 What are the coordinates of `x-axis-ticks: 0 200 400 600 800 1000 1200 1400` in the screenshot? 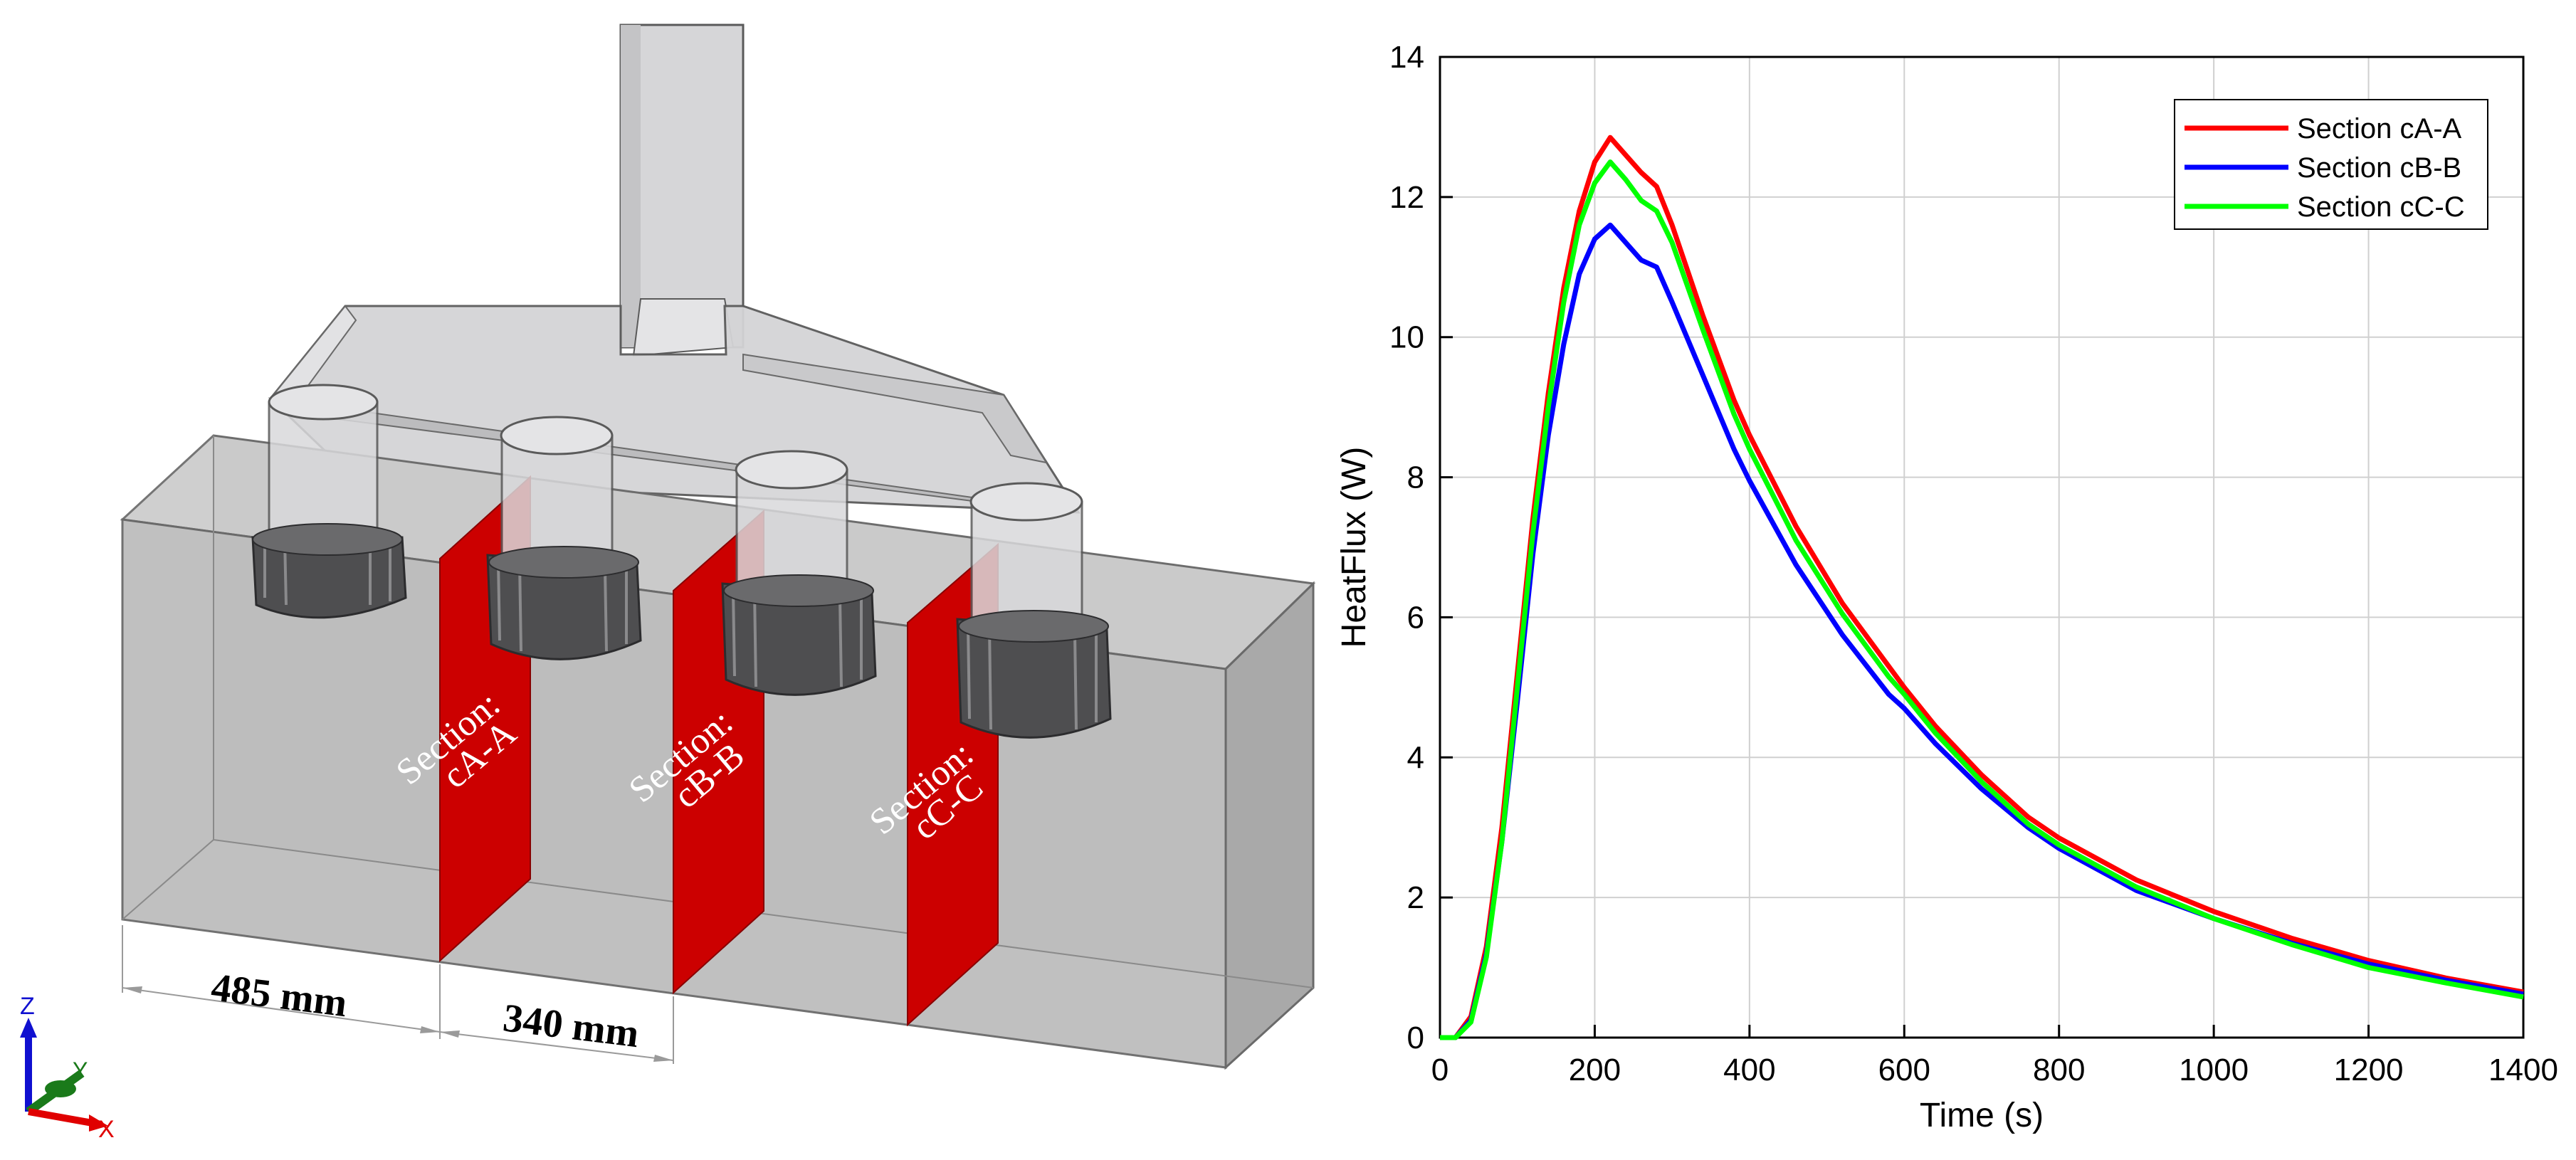 It's located at (1995, 1056).